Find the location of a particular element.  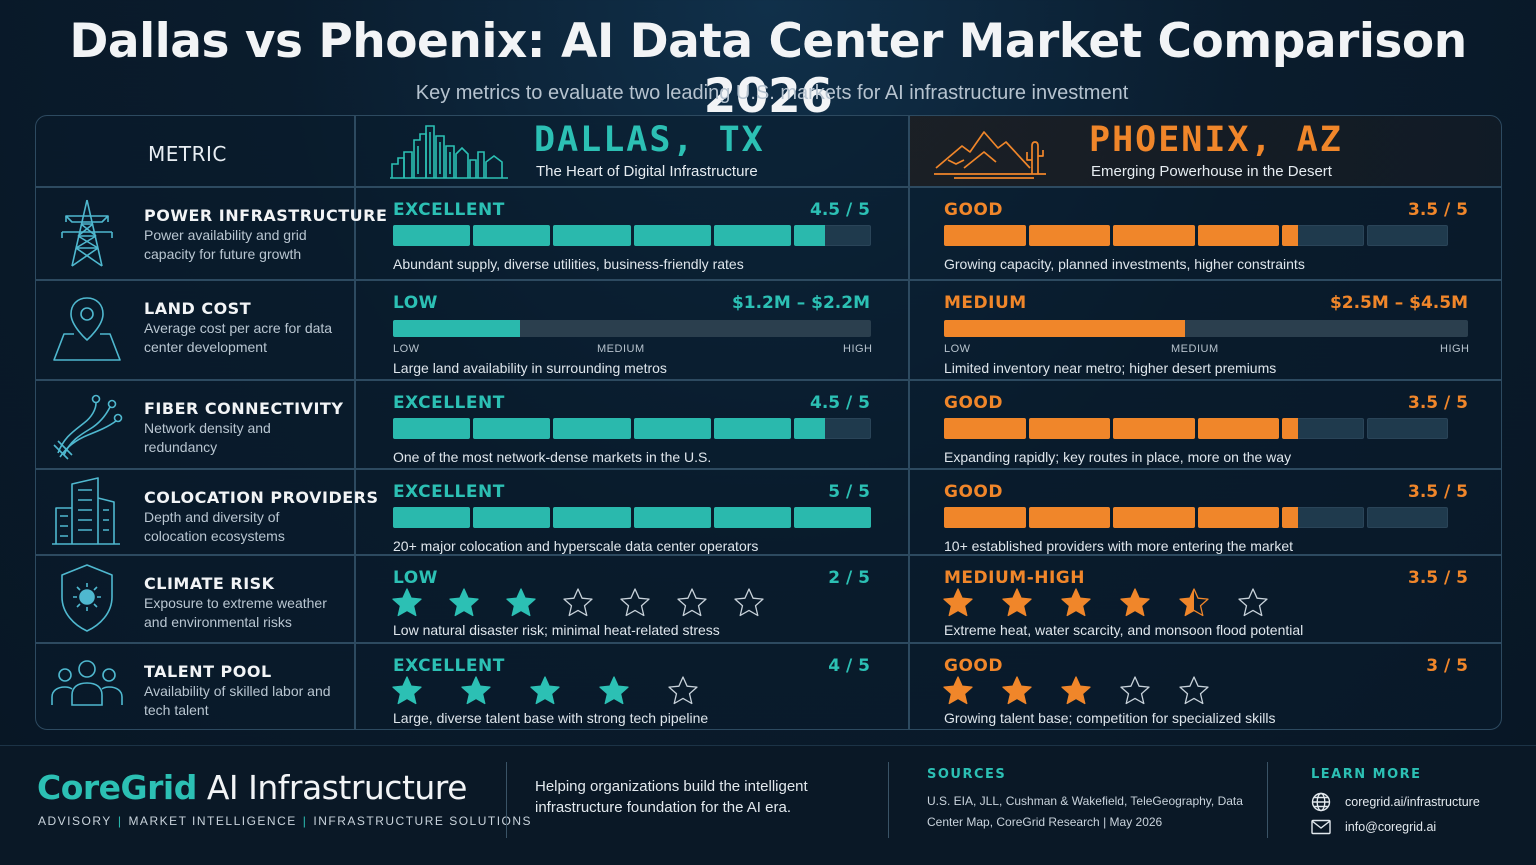

phoenix-power-bar is located at coordinates (1196, 235).